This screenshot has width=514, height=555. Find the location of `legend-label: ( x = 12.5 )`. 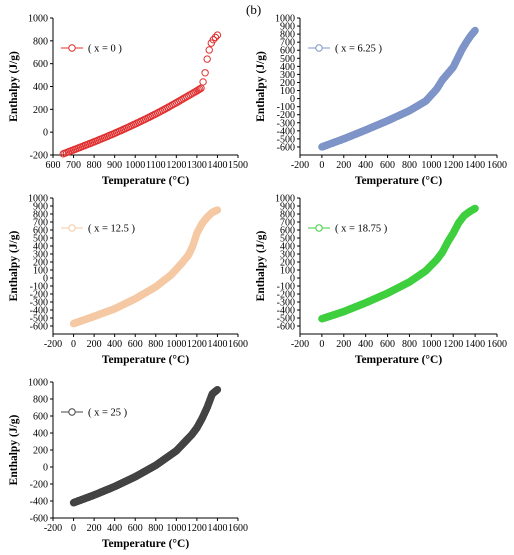

legend-label: ( x = 12.5 ) is located at coordinates (112, 229).